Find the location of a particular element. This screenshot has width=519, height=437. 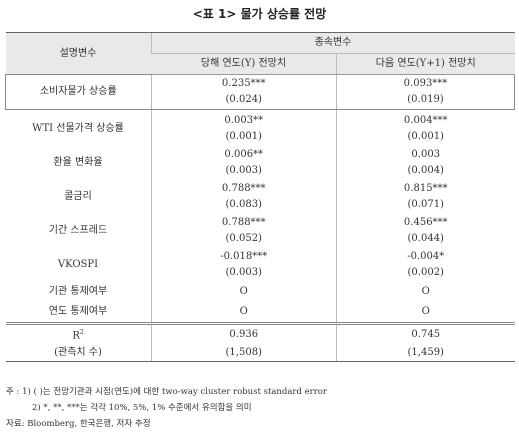

value-cell: 0.006** (0.003) is located at coordinates (243, 163).